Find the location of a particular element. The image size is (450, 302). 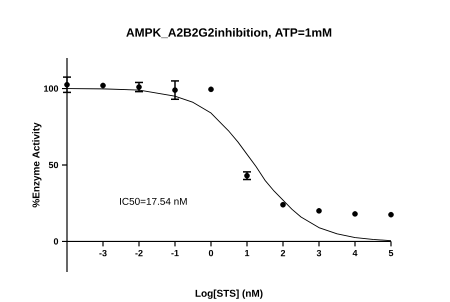

x-tick-label: 0 is located at coordinates (211, 253).